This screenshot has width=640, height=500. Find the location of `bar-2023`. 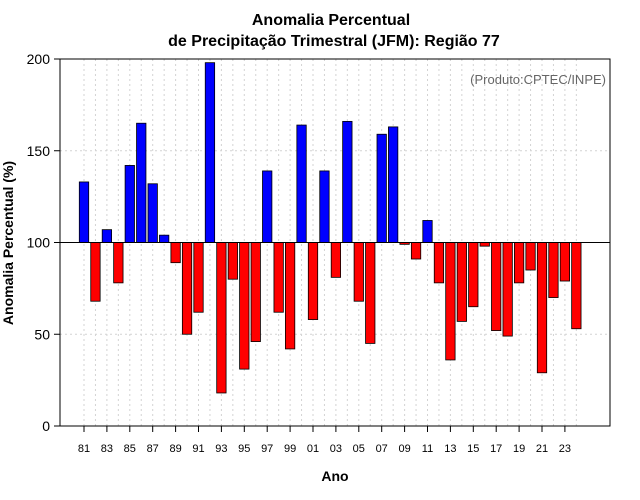

bar-2023 is located at coordinates (565, 262).